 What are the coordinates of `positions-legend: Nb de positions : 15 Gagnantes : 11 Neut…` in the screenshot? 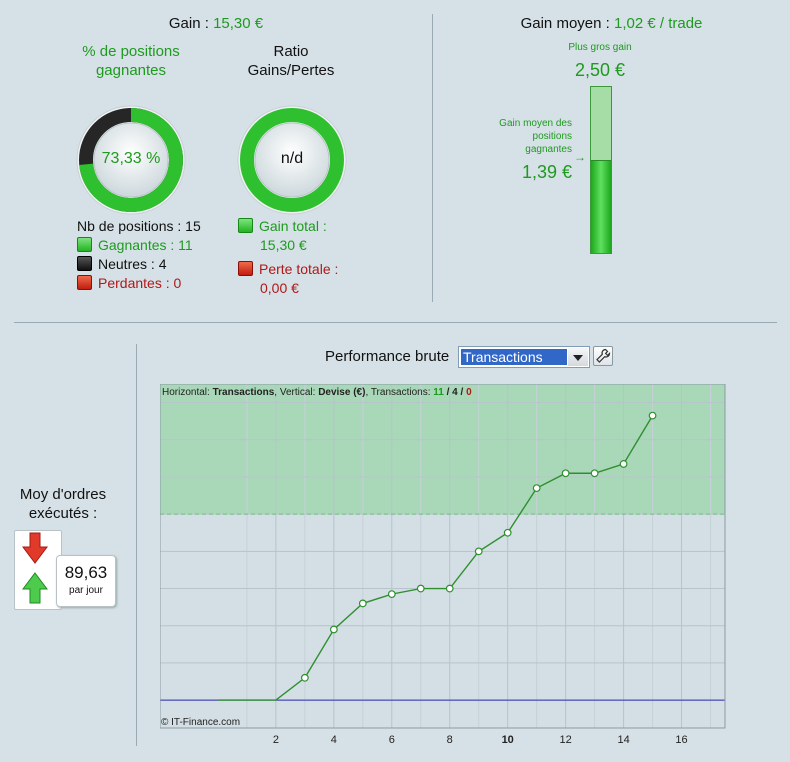 It's located at (139, 255).